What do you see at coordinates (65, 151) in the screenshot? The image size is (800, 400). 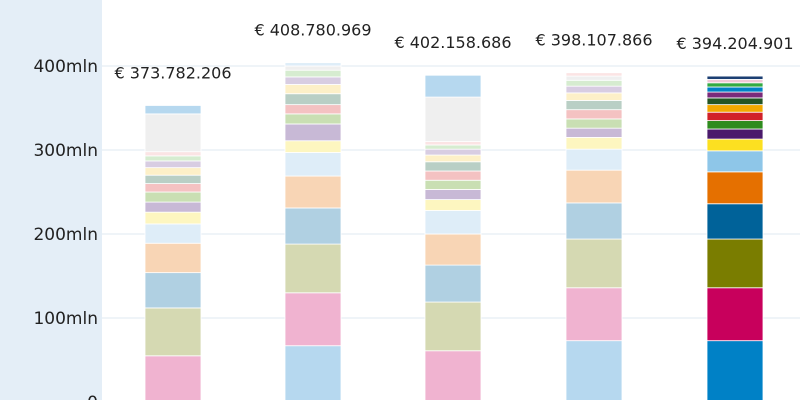 I see `y-tick-label: 300mln` at bounding box center [65, 151].